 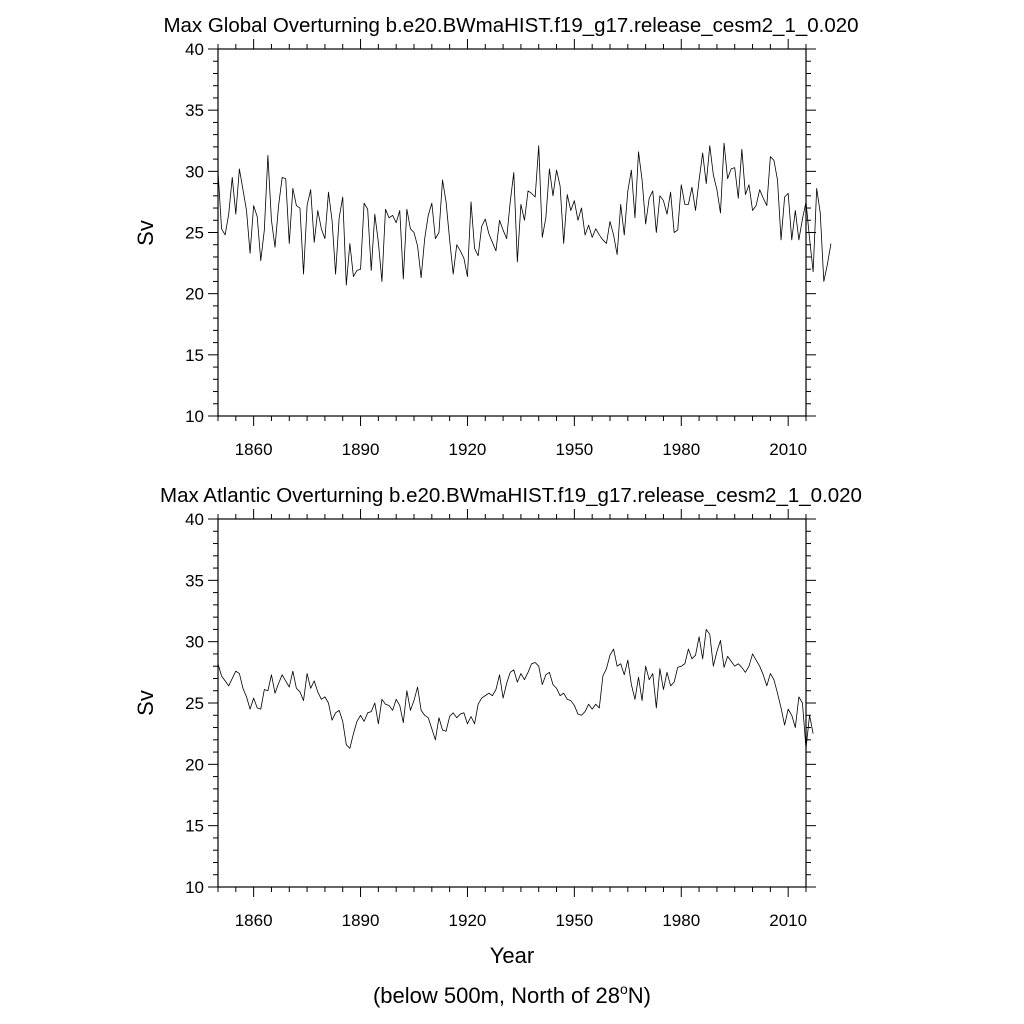 I want to click on atlantic-y-tick-label: 10, so click(x=194, y=887).